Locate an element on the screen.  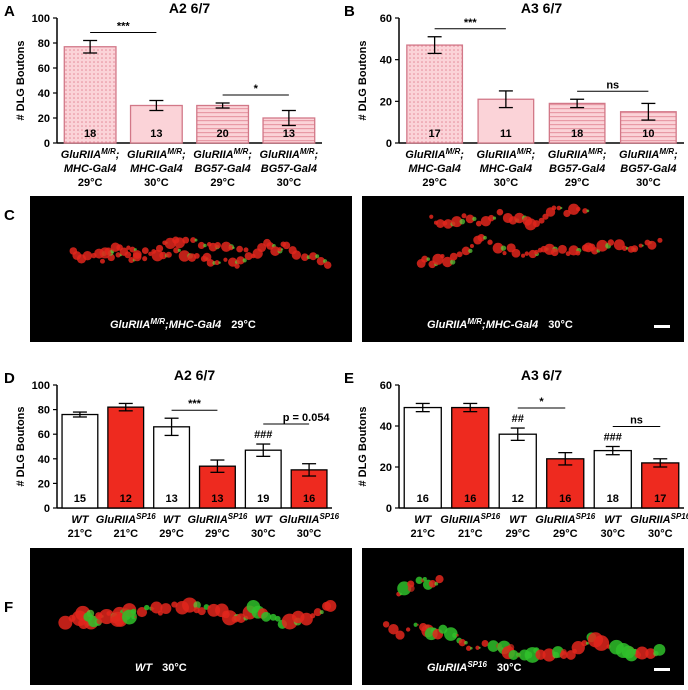
label-part: 30°C is located at coordinates (156, 183).